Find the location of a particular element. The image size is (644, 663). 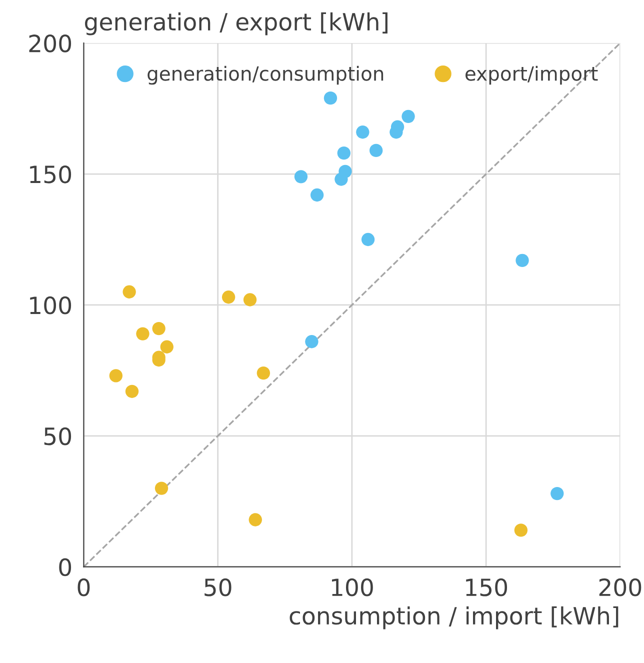

x-tick-label: 100 is located at coordinates (352, 587).